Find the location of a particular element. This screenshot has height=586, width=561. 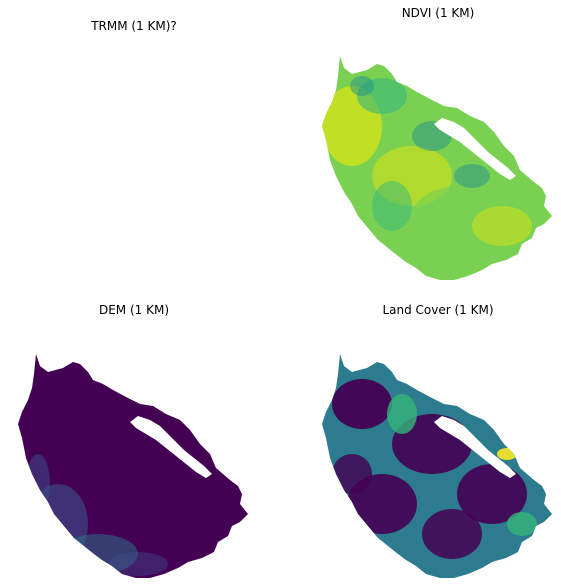

trmm-title: TRMM (1 KM)? is located at coordinates (134, 26).